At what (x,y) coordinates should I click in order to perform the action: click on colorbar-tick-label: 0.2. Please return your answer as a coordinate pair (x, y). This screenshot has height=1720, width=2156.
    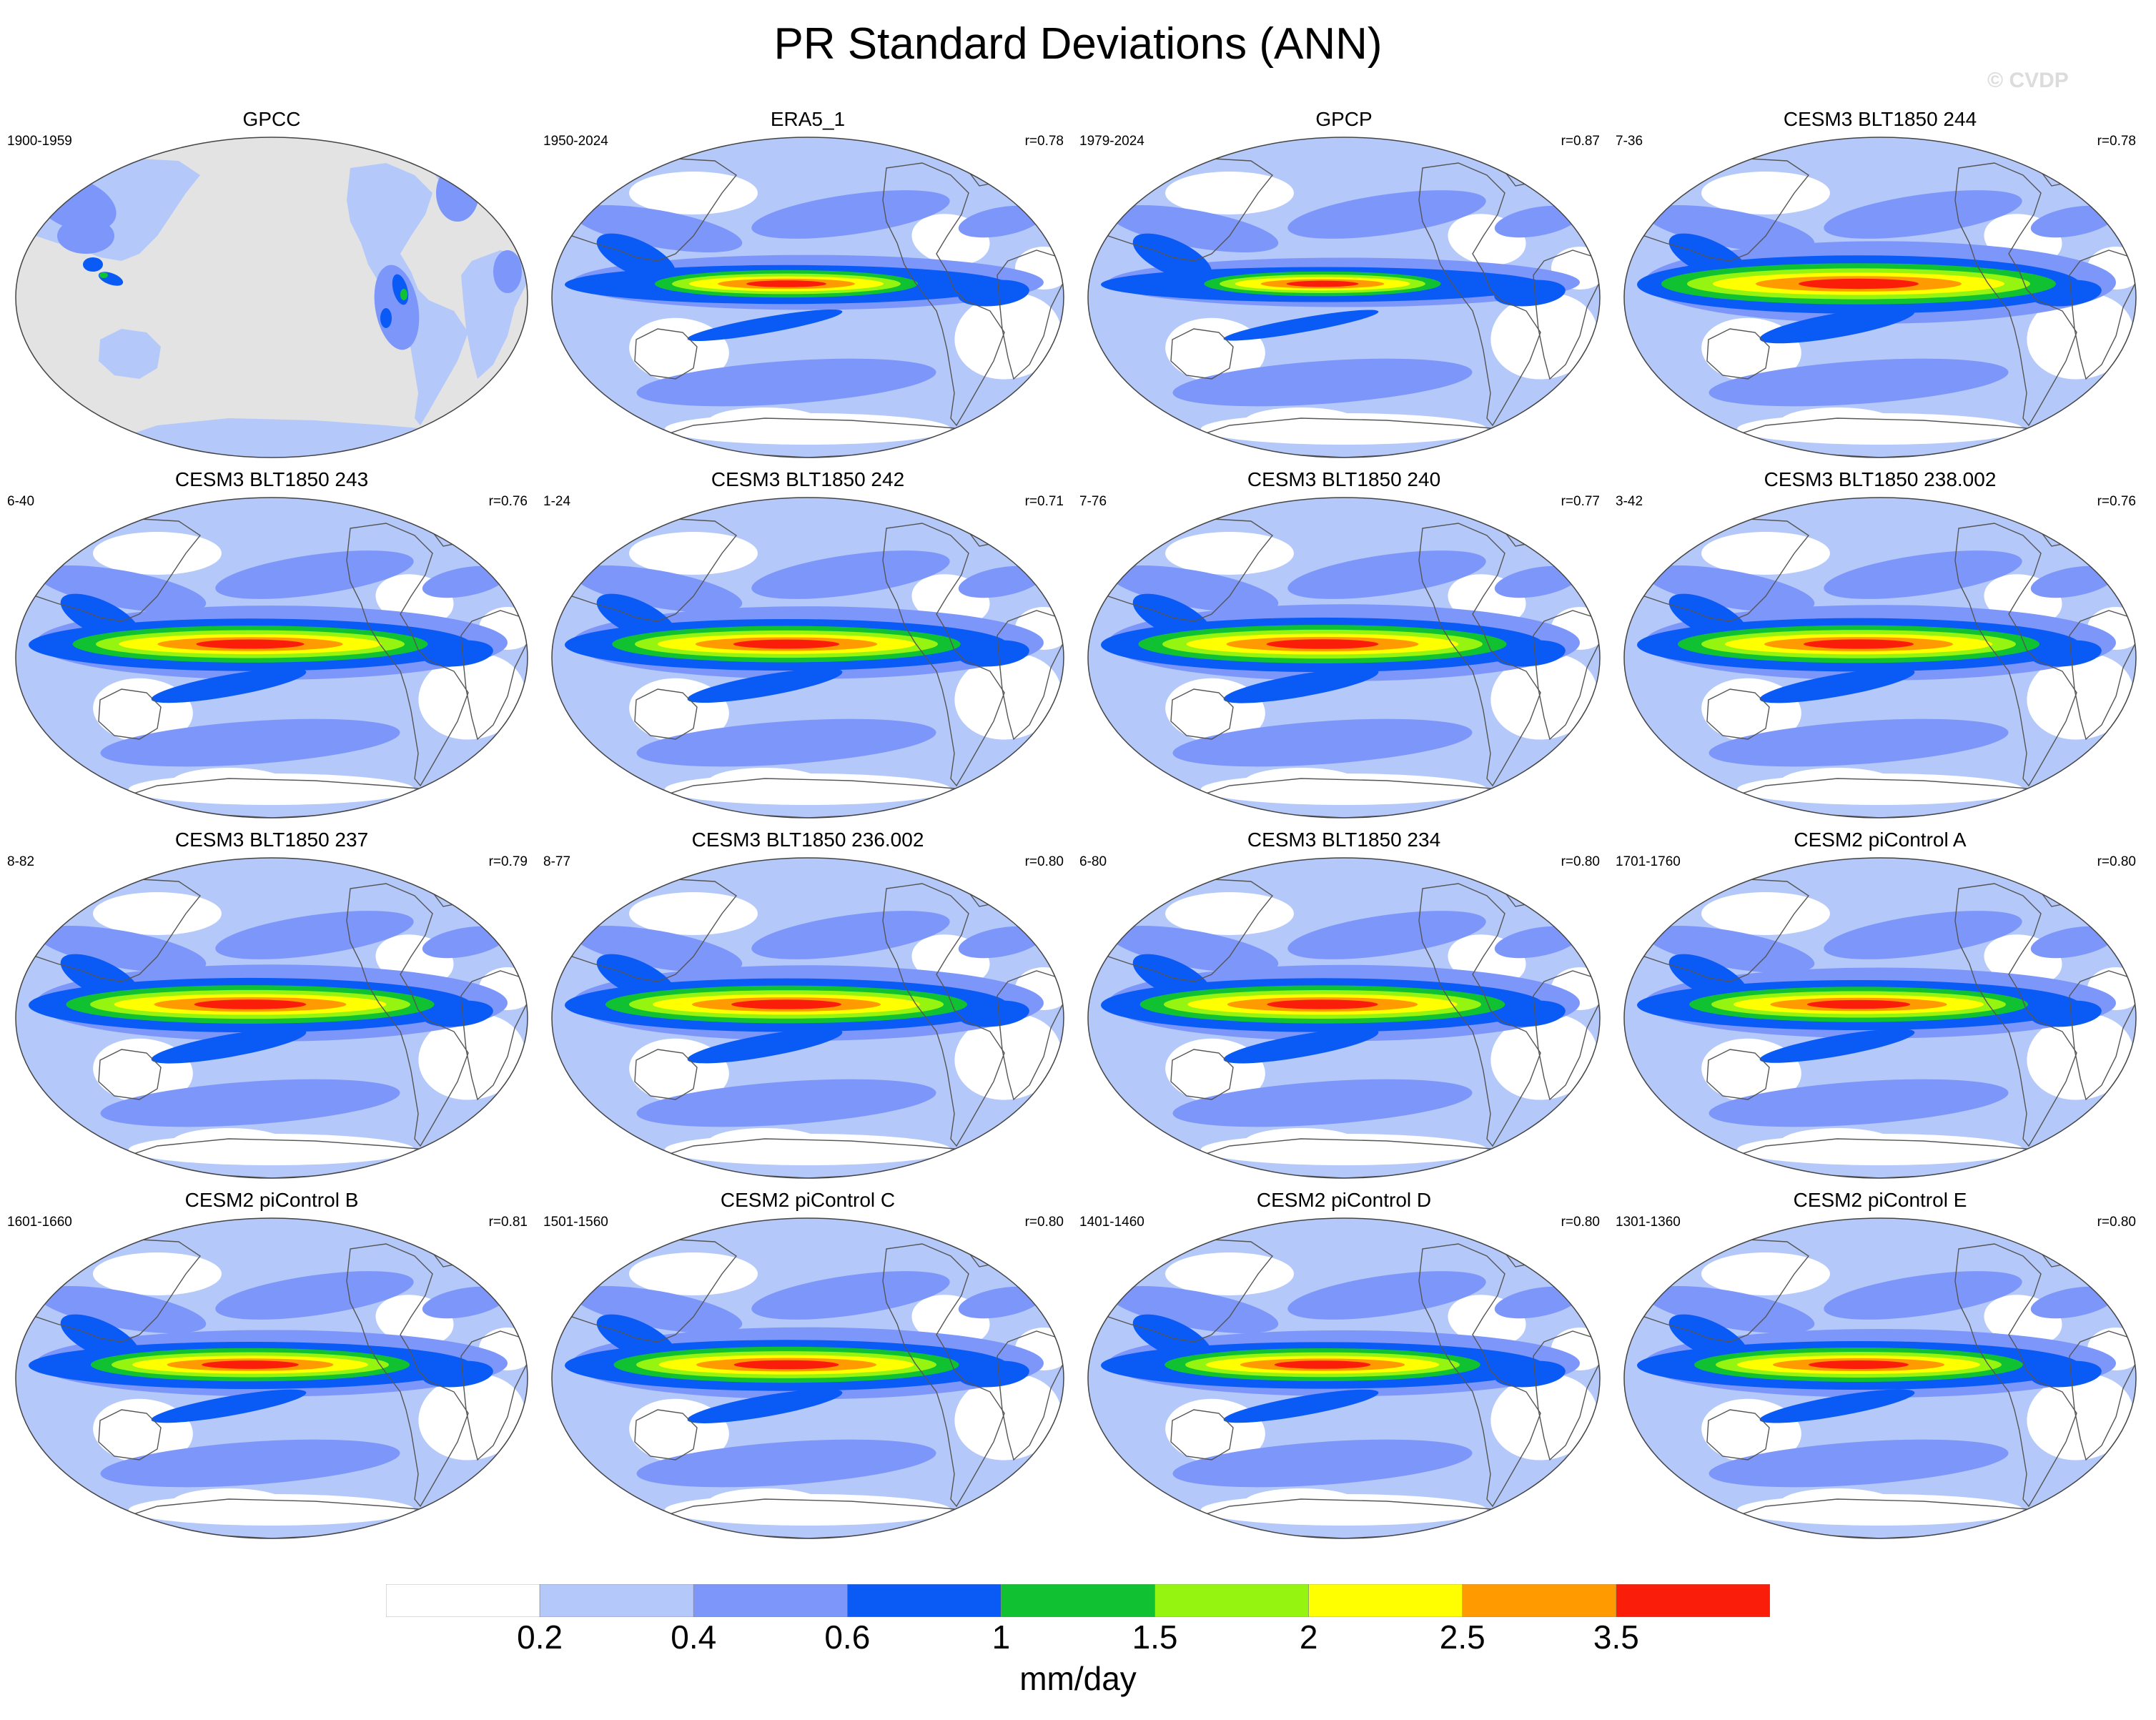
    Looking at the image, I should click on (540, 1637).